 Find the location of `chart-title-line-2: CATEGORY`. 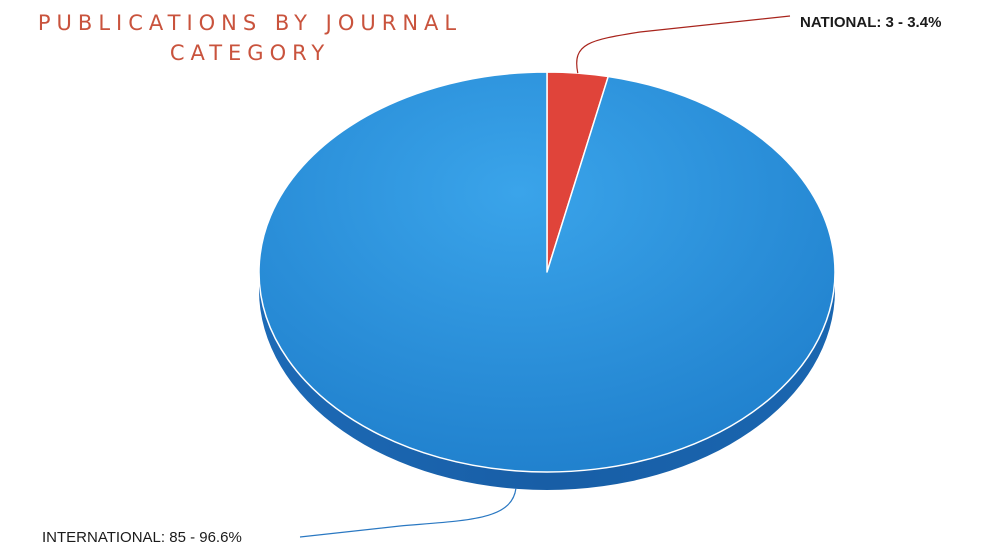

chart-title-line-2: CATEGORY is located at coordinates (250, 53).